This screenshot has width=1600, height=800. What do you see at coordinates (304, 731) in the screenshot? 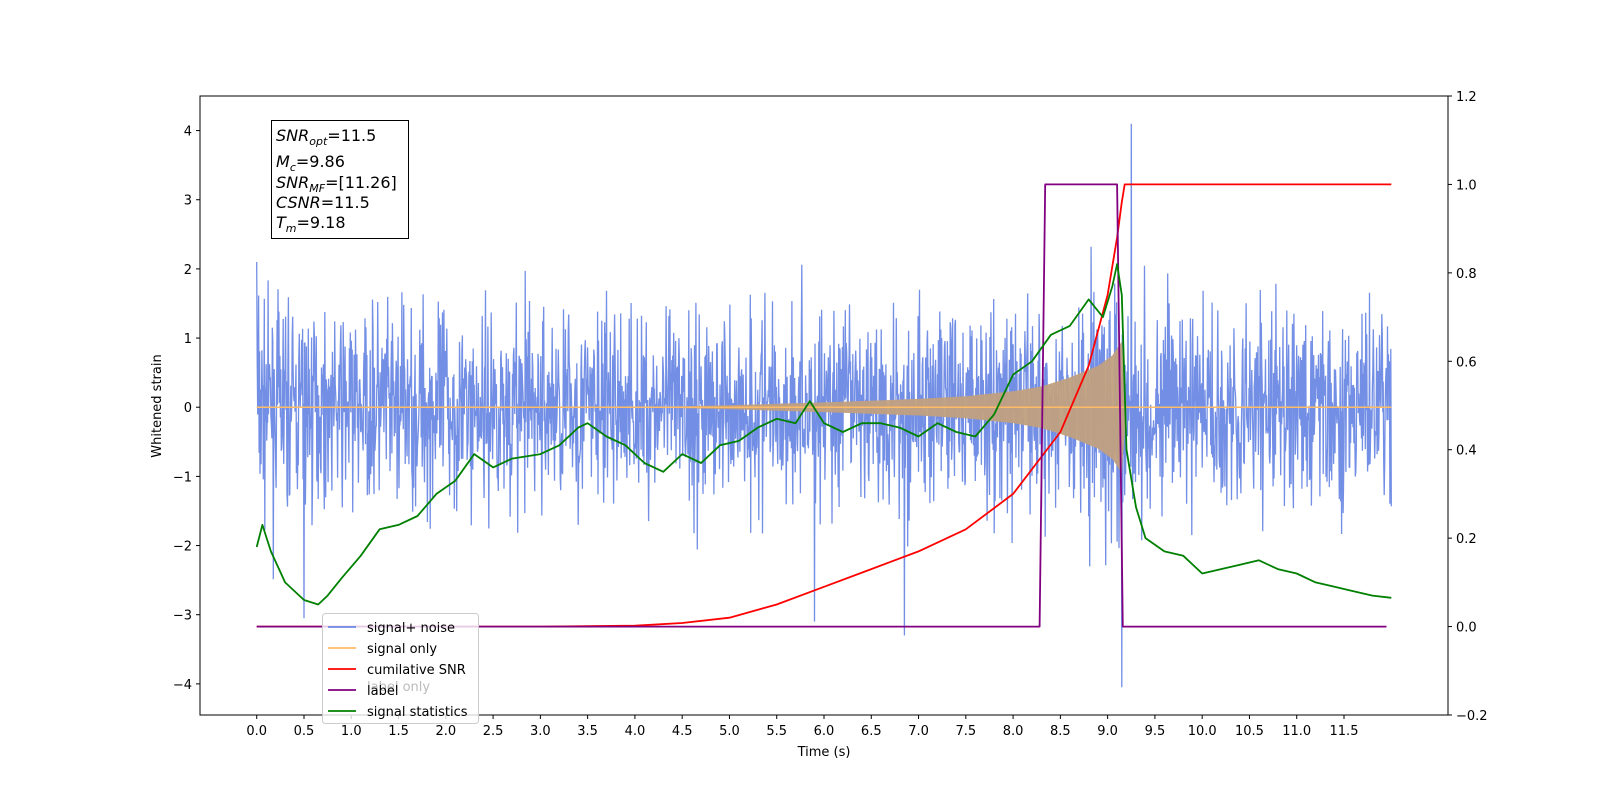
I see `x-tick-label: 0.5` at bounding box center [304, 731].